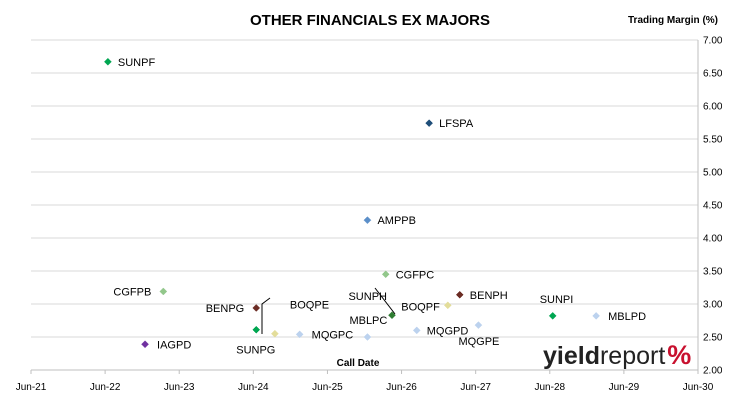 This screenshot has width=731, height=401. Describe the element at coordinates (713, 140) in the screenshot. I see `y-tick-label: 5.50` at that location.